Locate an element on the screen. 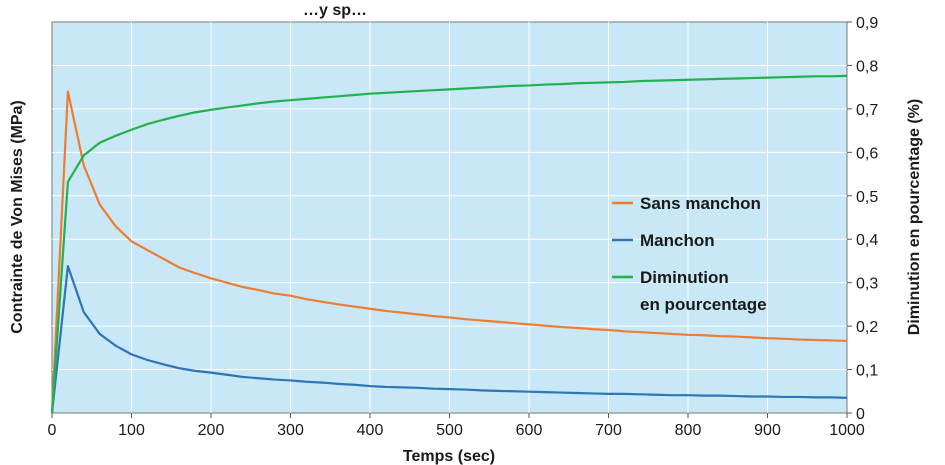  right-tick-label: 0,4 is located at coordinates (867, 240).